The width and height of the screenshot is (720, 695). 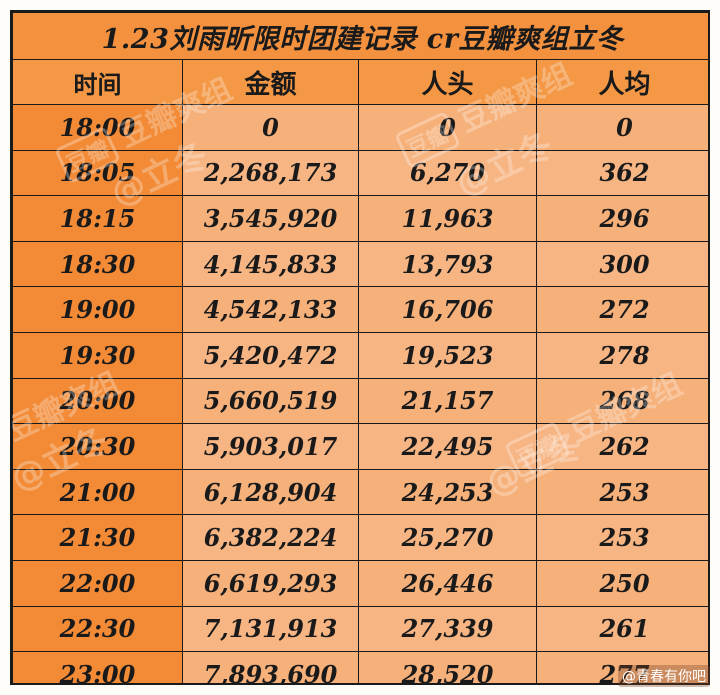 I want to click on amount-cell: 4,145,833, so click(x=270, y=264).